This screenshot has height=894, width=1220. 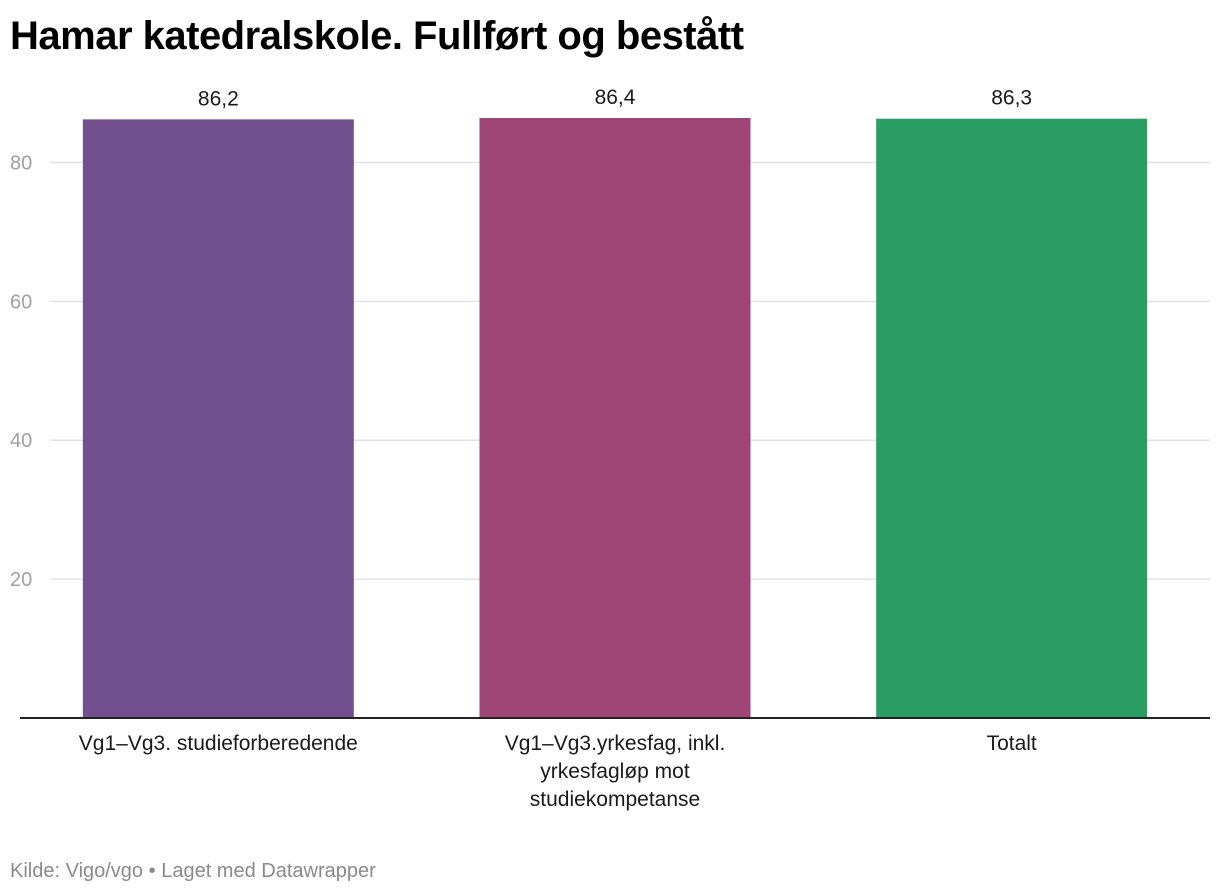 What do you see at coordinates (615, 799) in the screenshot?
I see `x-tick-label: studiekompetanse` at bounding box center [615, 799].